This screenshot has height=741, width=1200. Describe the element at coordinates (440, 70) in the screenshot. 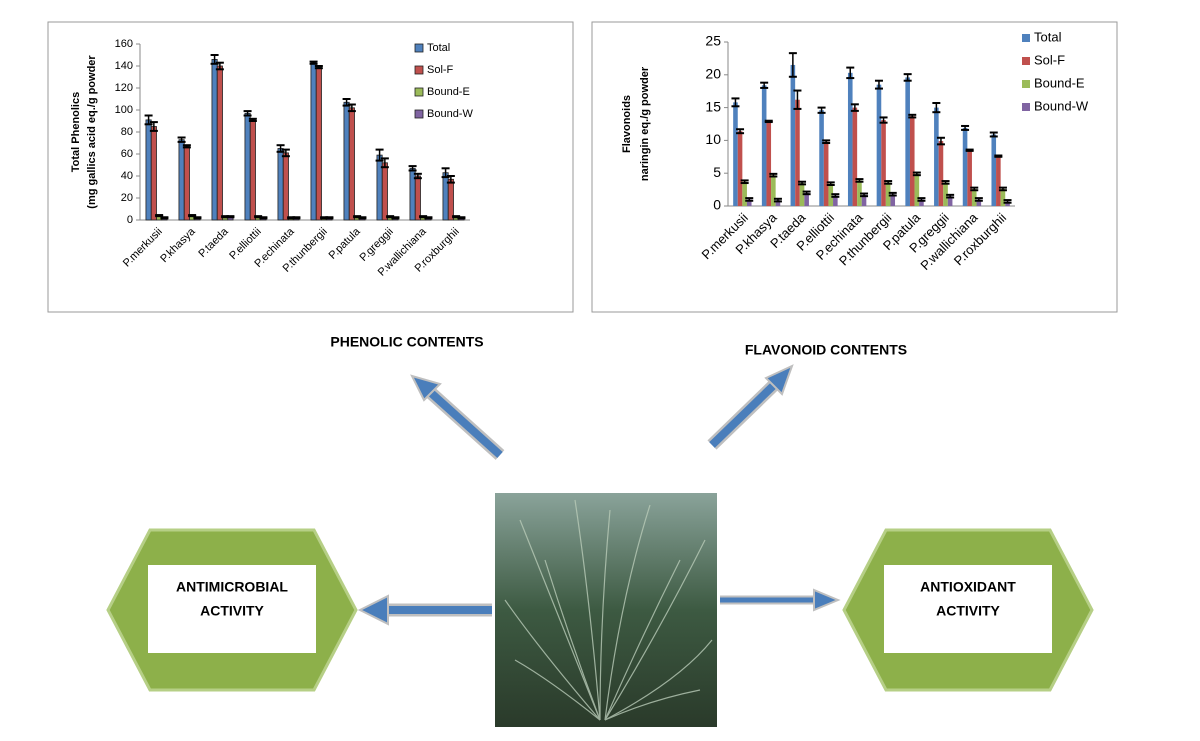

I see `legend-label: Sol-F` at that location.